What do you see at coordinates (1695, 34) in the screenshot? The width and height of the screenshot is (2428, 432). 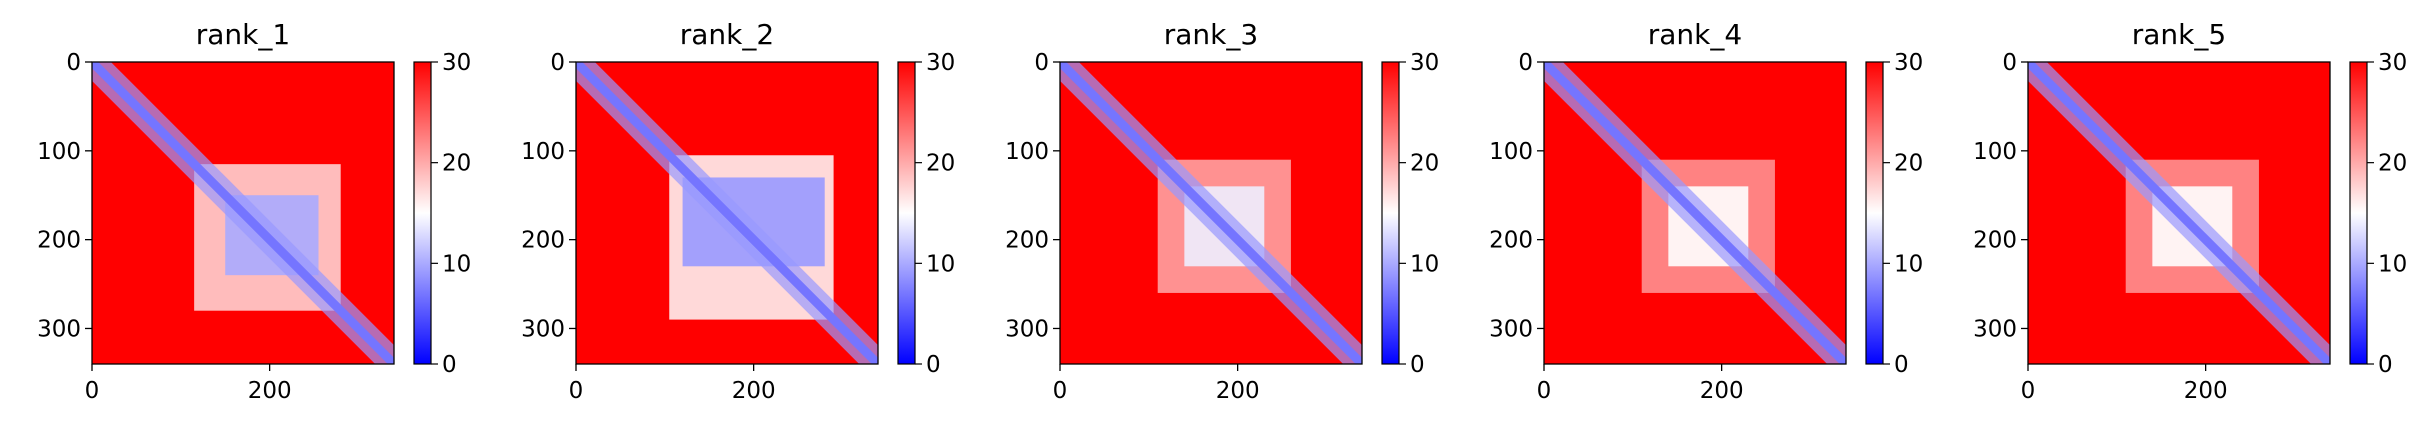 I see `chart-title: rank_4` at bounding box center [1695, 34].